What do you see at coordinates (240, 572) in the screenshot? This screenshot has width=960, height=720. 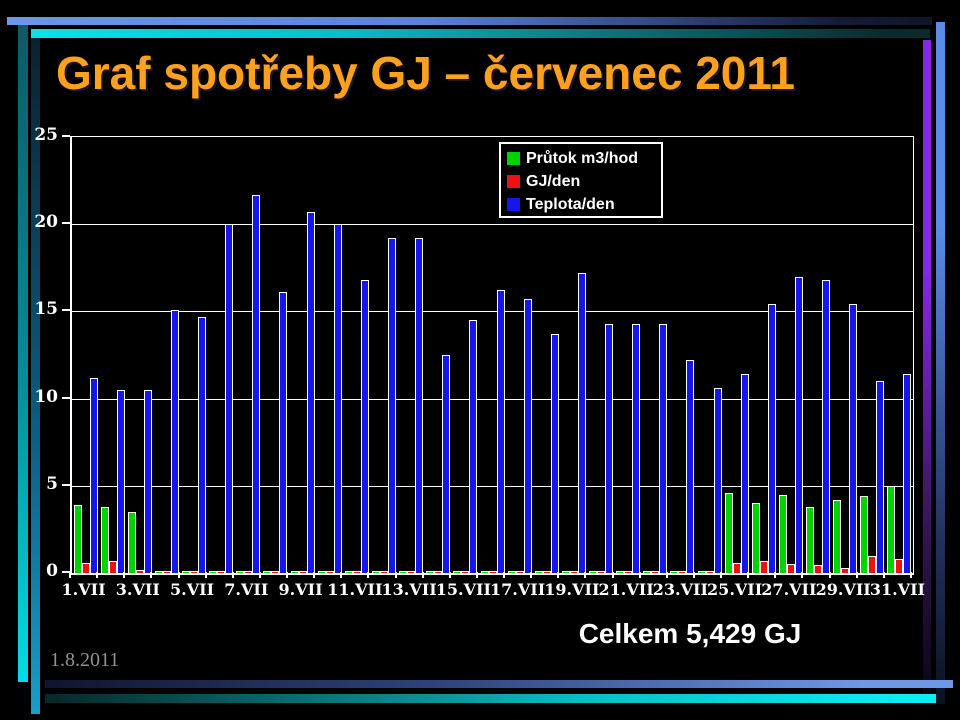 I see `bar-Průtok m3/hod-7.VII` at bounding box center [240, 572].